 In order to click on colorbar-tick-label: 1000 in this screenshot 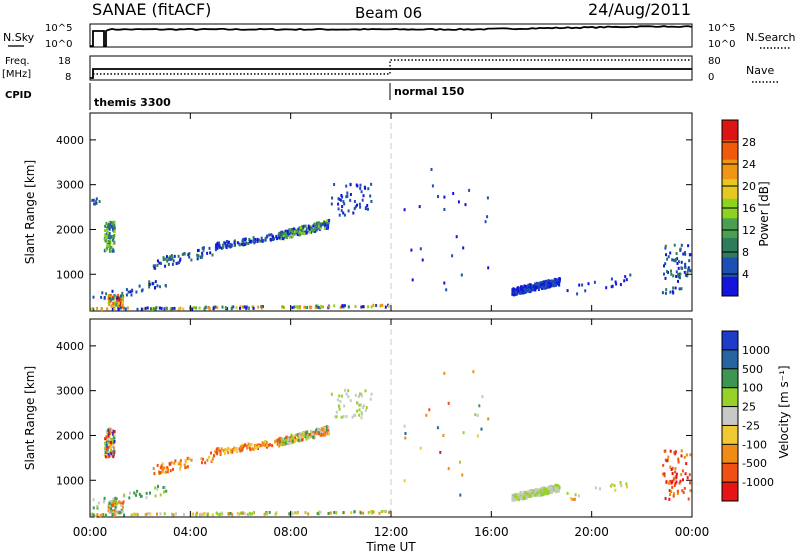, I will do `click(756, 350)`.